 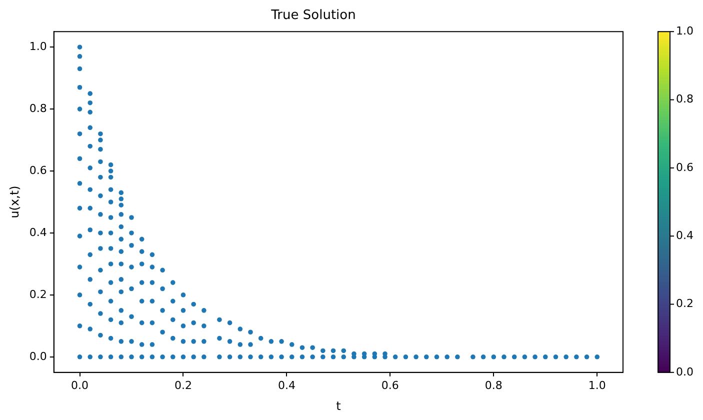 I want to click on color-bar-label: 0.2, so click(x=685, y=303).